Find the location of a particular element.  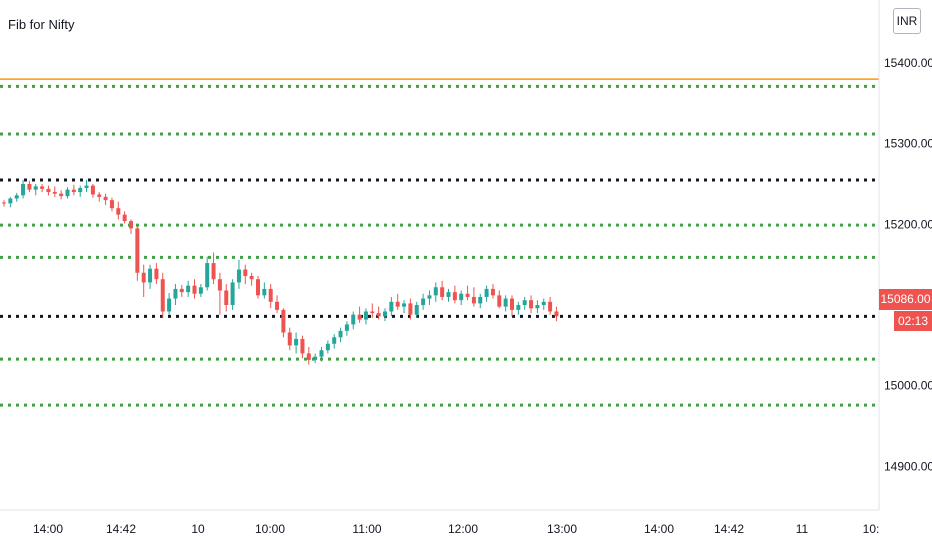

x-tick-label: 13:00 is located at coordinates (562, 529).